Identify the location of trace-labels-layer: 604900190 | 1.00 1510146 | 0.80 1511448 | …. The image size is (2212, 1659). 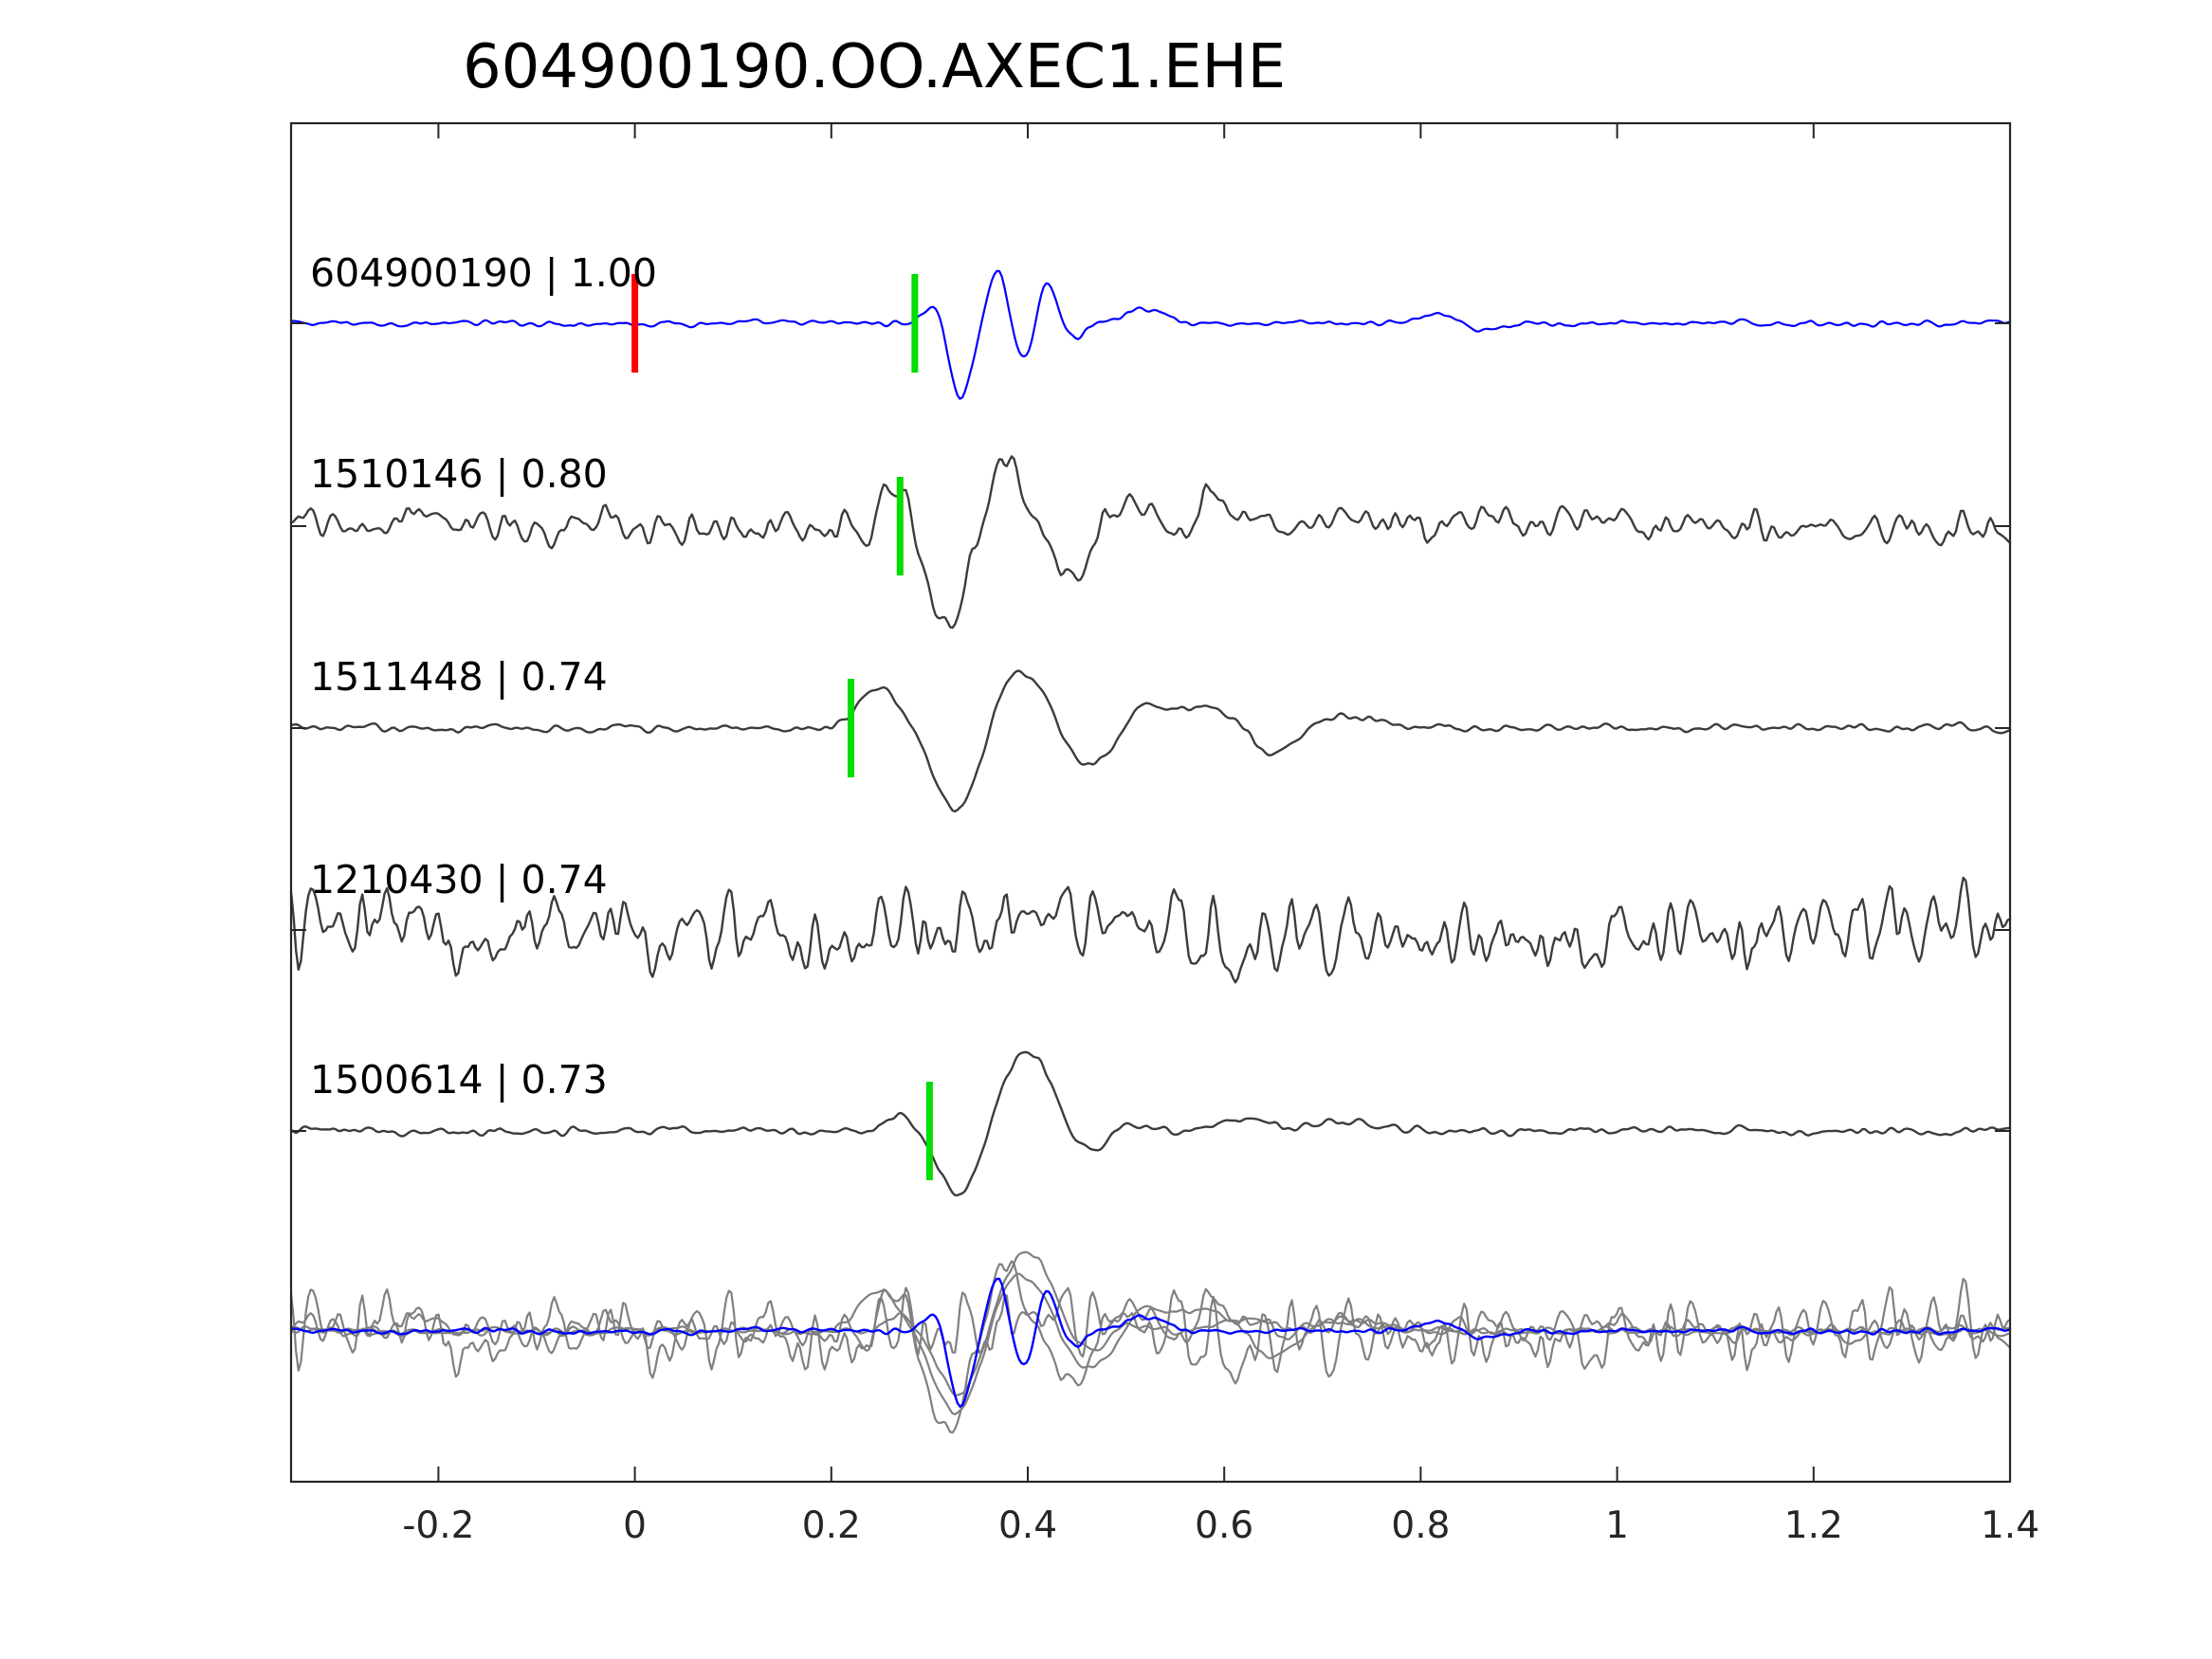
(483, 676).